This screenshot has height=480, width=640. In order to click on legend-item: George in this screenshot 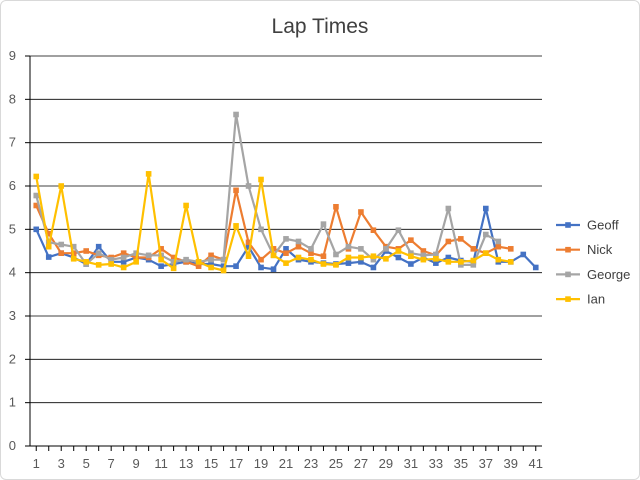, I will do `click(593, 274)`.